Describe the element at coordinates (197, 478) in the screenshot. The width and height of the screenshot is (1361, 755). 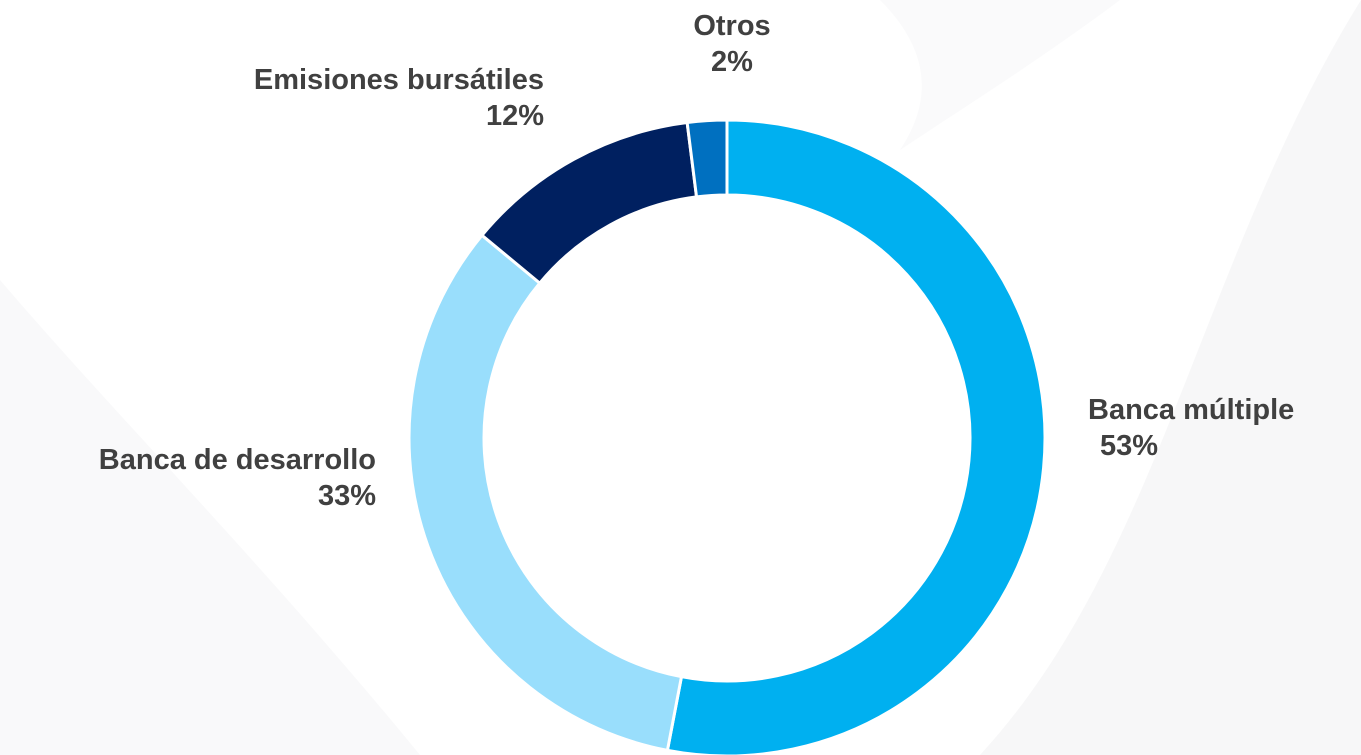
I see `slice-label-banca-de-desarrollo: Banca de desarrollo 33%` at that location.